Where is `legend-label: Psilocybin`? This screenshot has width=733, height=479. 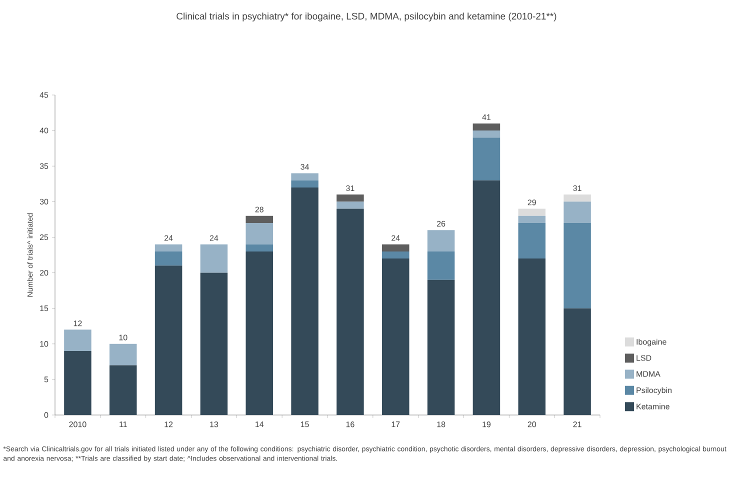
legend-label: Psilocybin is located at coordinates (654, 391).